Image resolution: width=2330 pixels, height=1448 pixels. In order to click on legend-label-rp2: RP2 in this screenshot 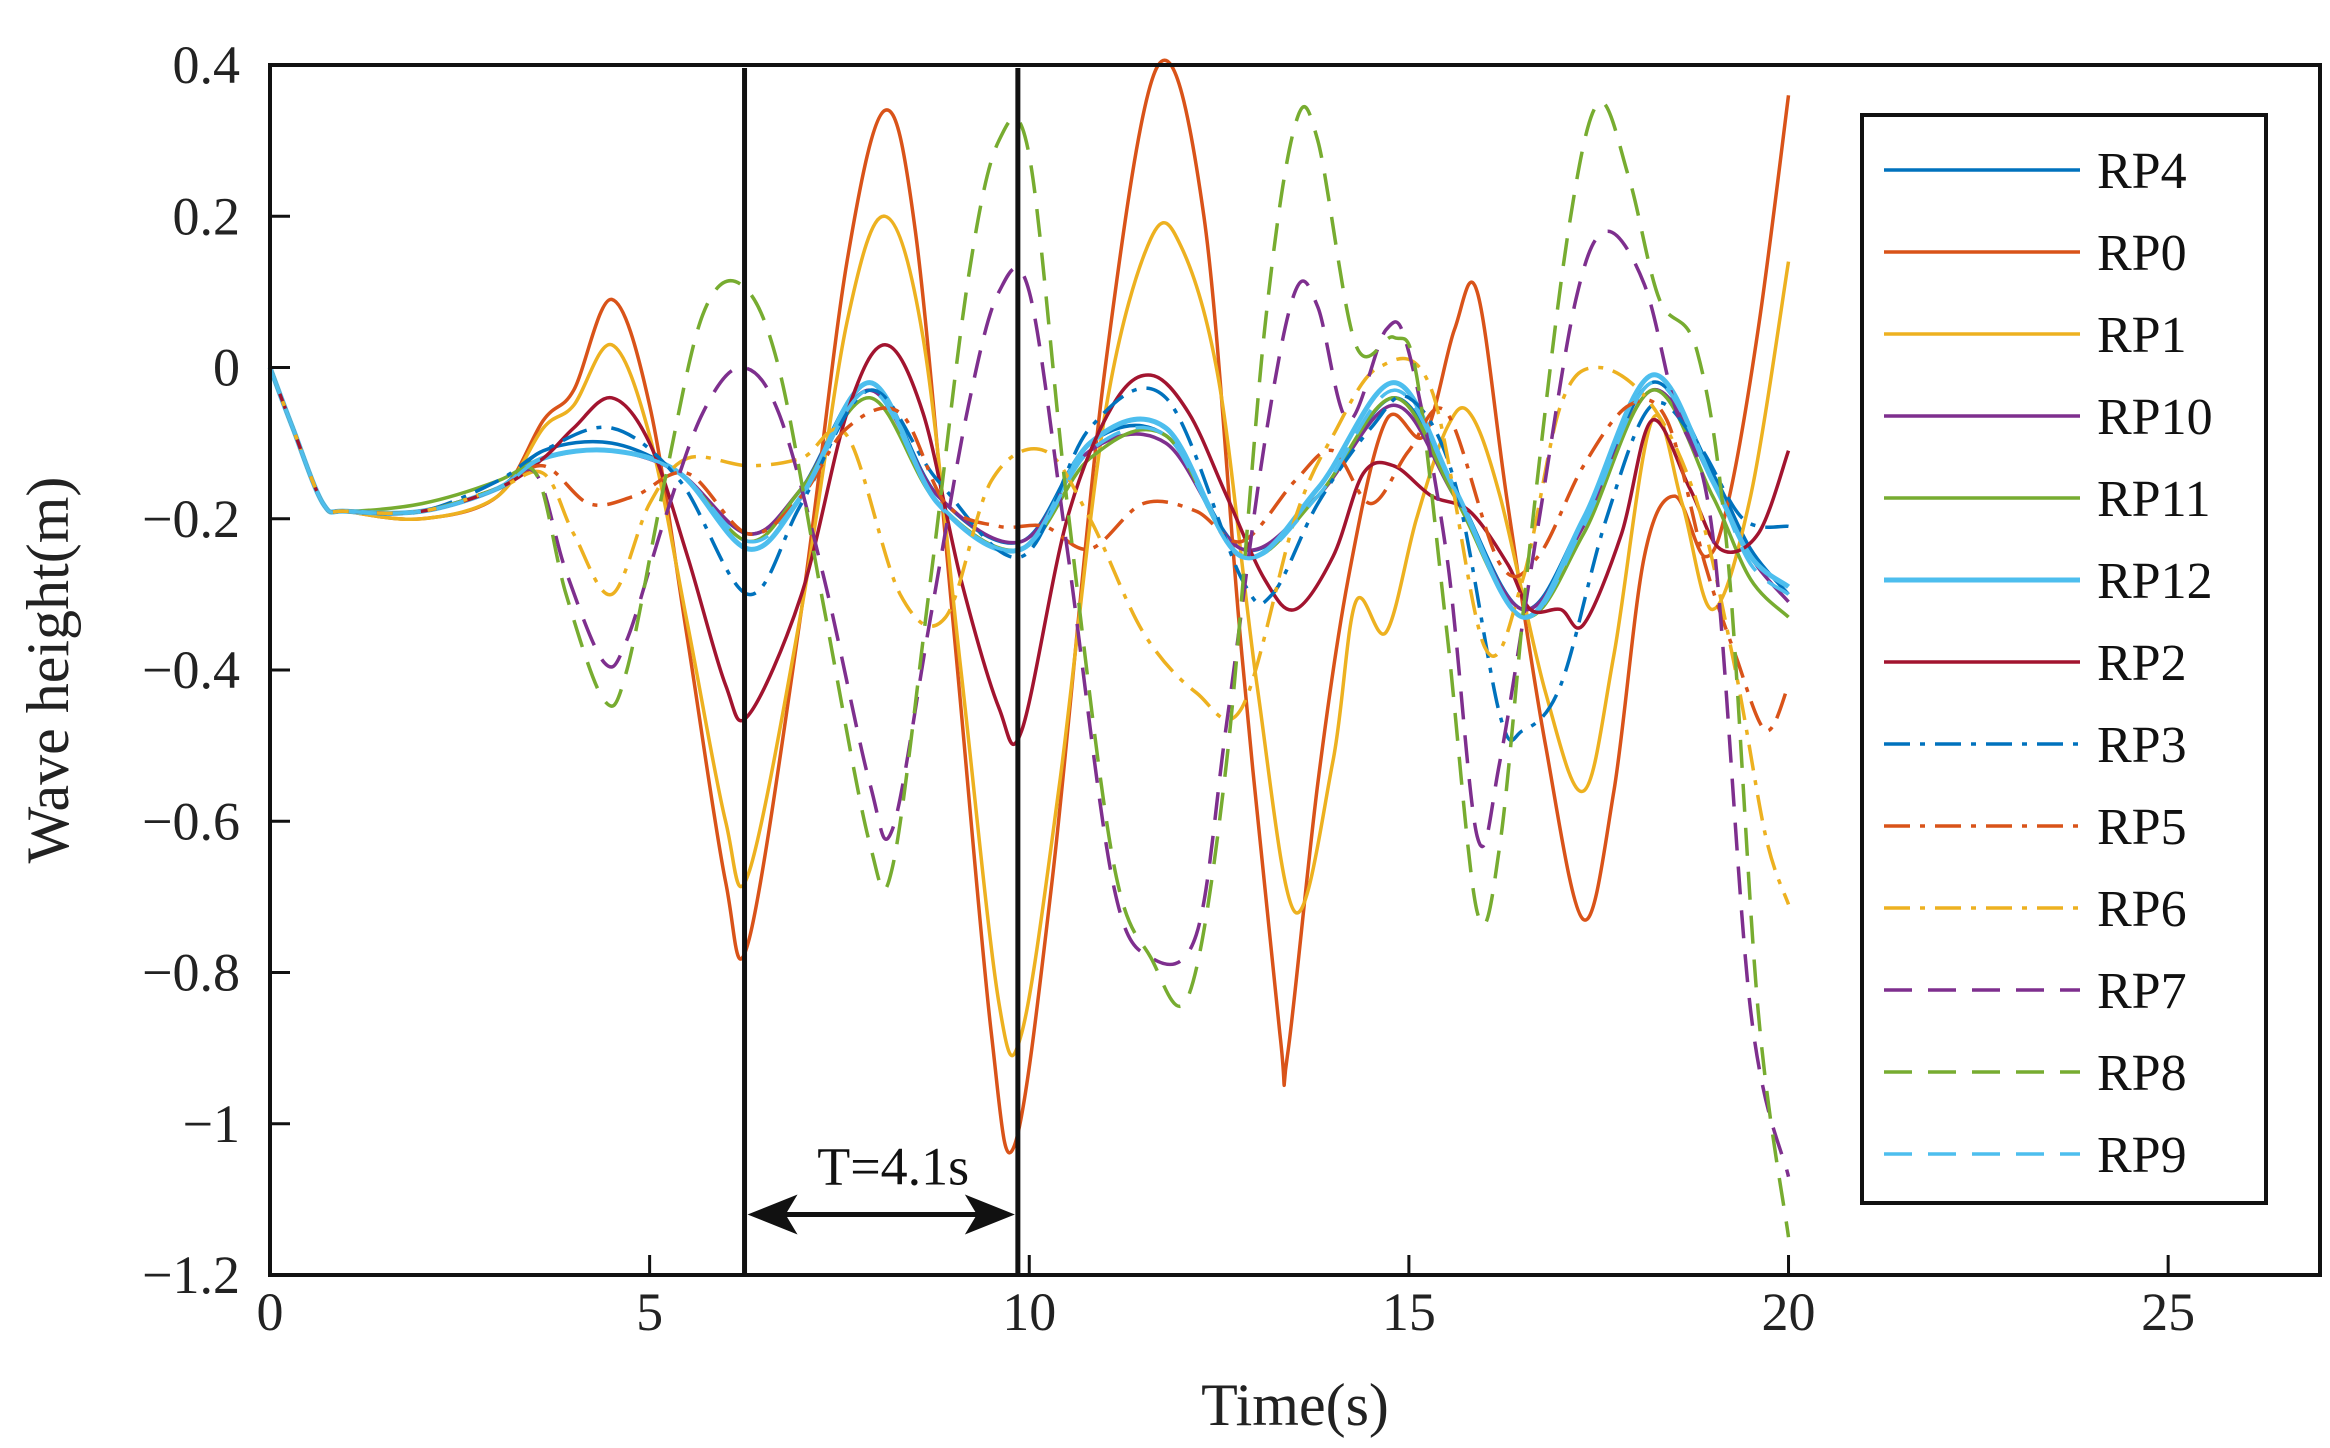, I will do `click(2142, 663)`.